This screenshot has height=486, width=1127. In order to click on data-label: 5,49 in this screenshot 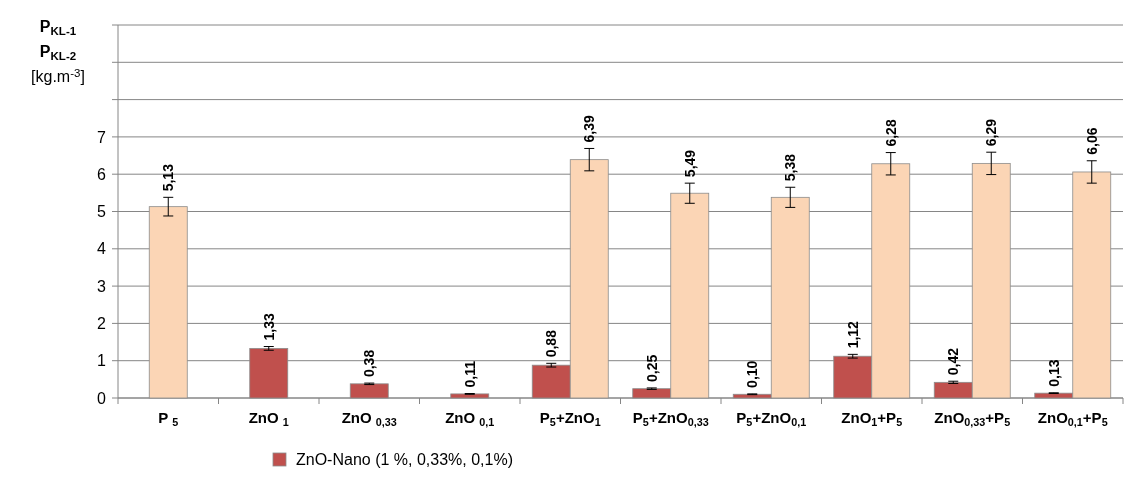, I will do `click(689, 163)`.